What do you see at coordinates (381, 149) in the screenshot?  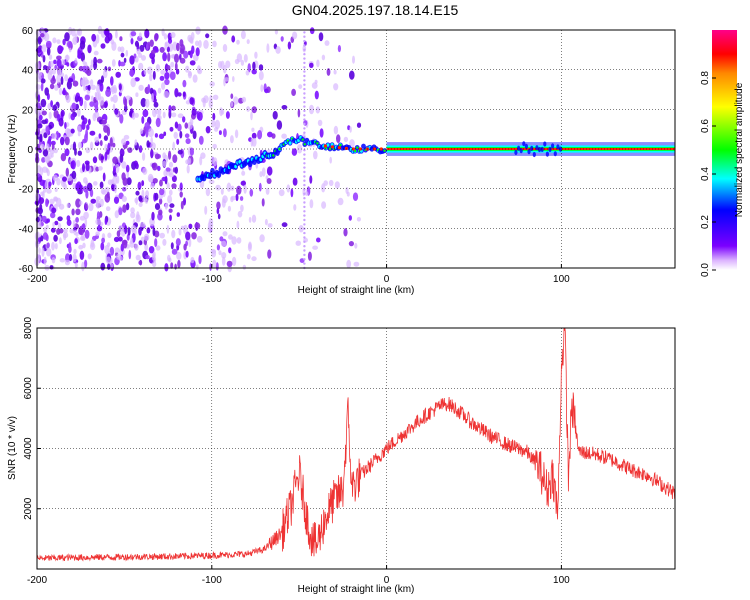 I see `ridge-hotspot` at bounding box center [381, 149].